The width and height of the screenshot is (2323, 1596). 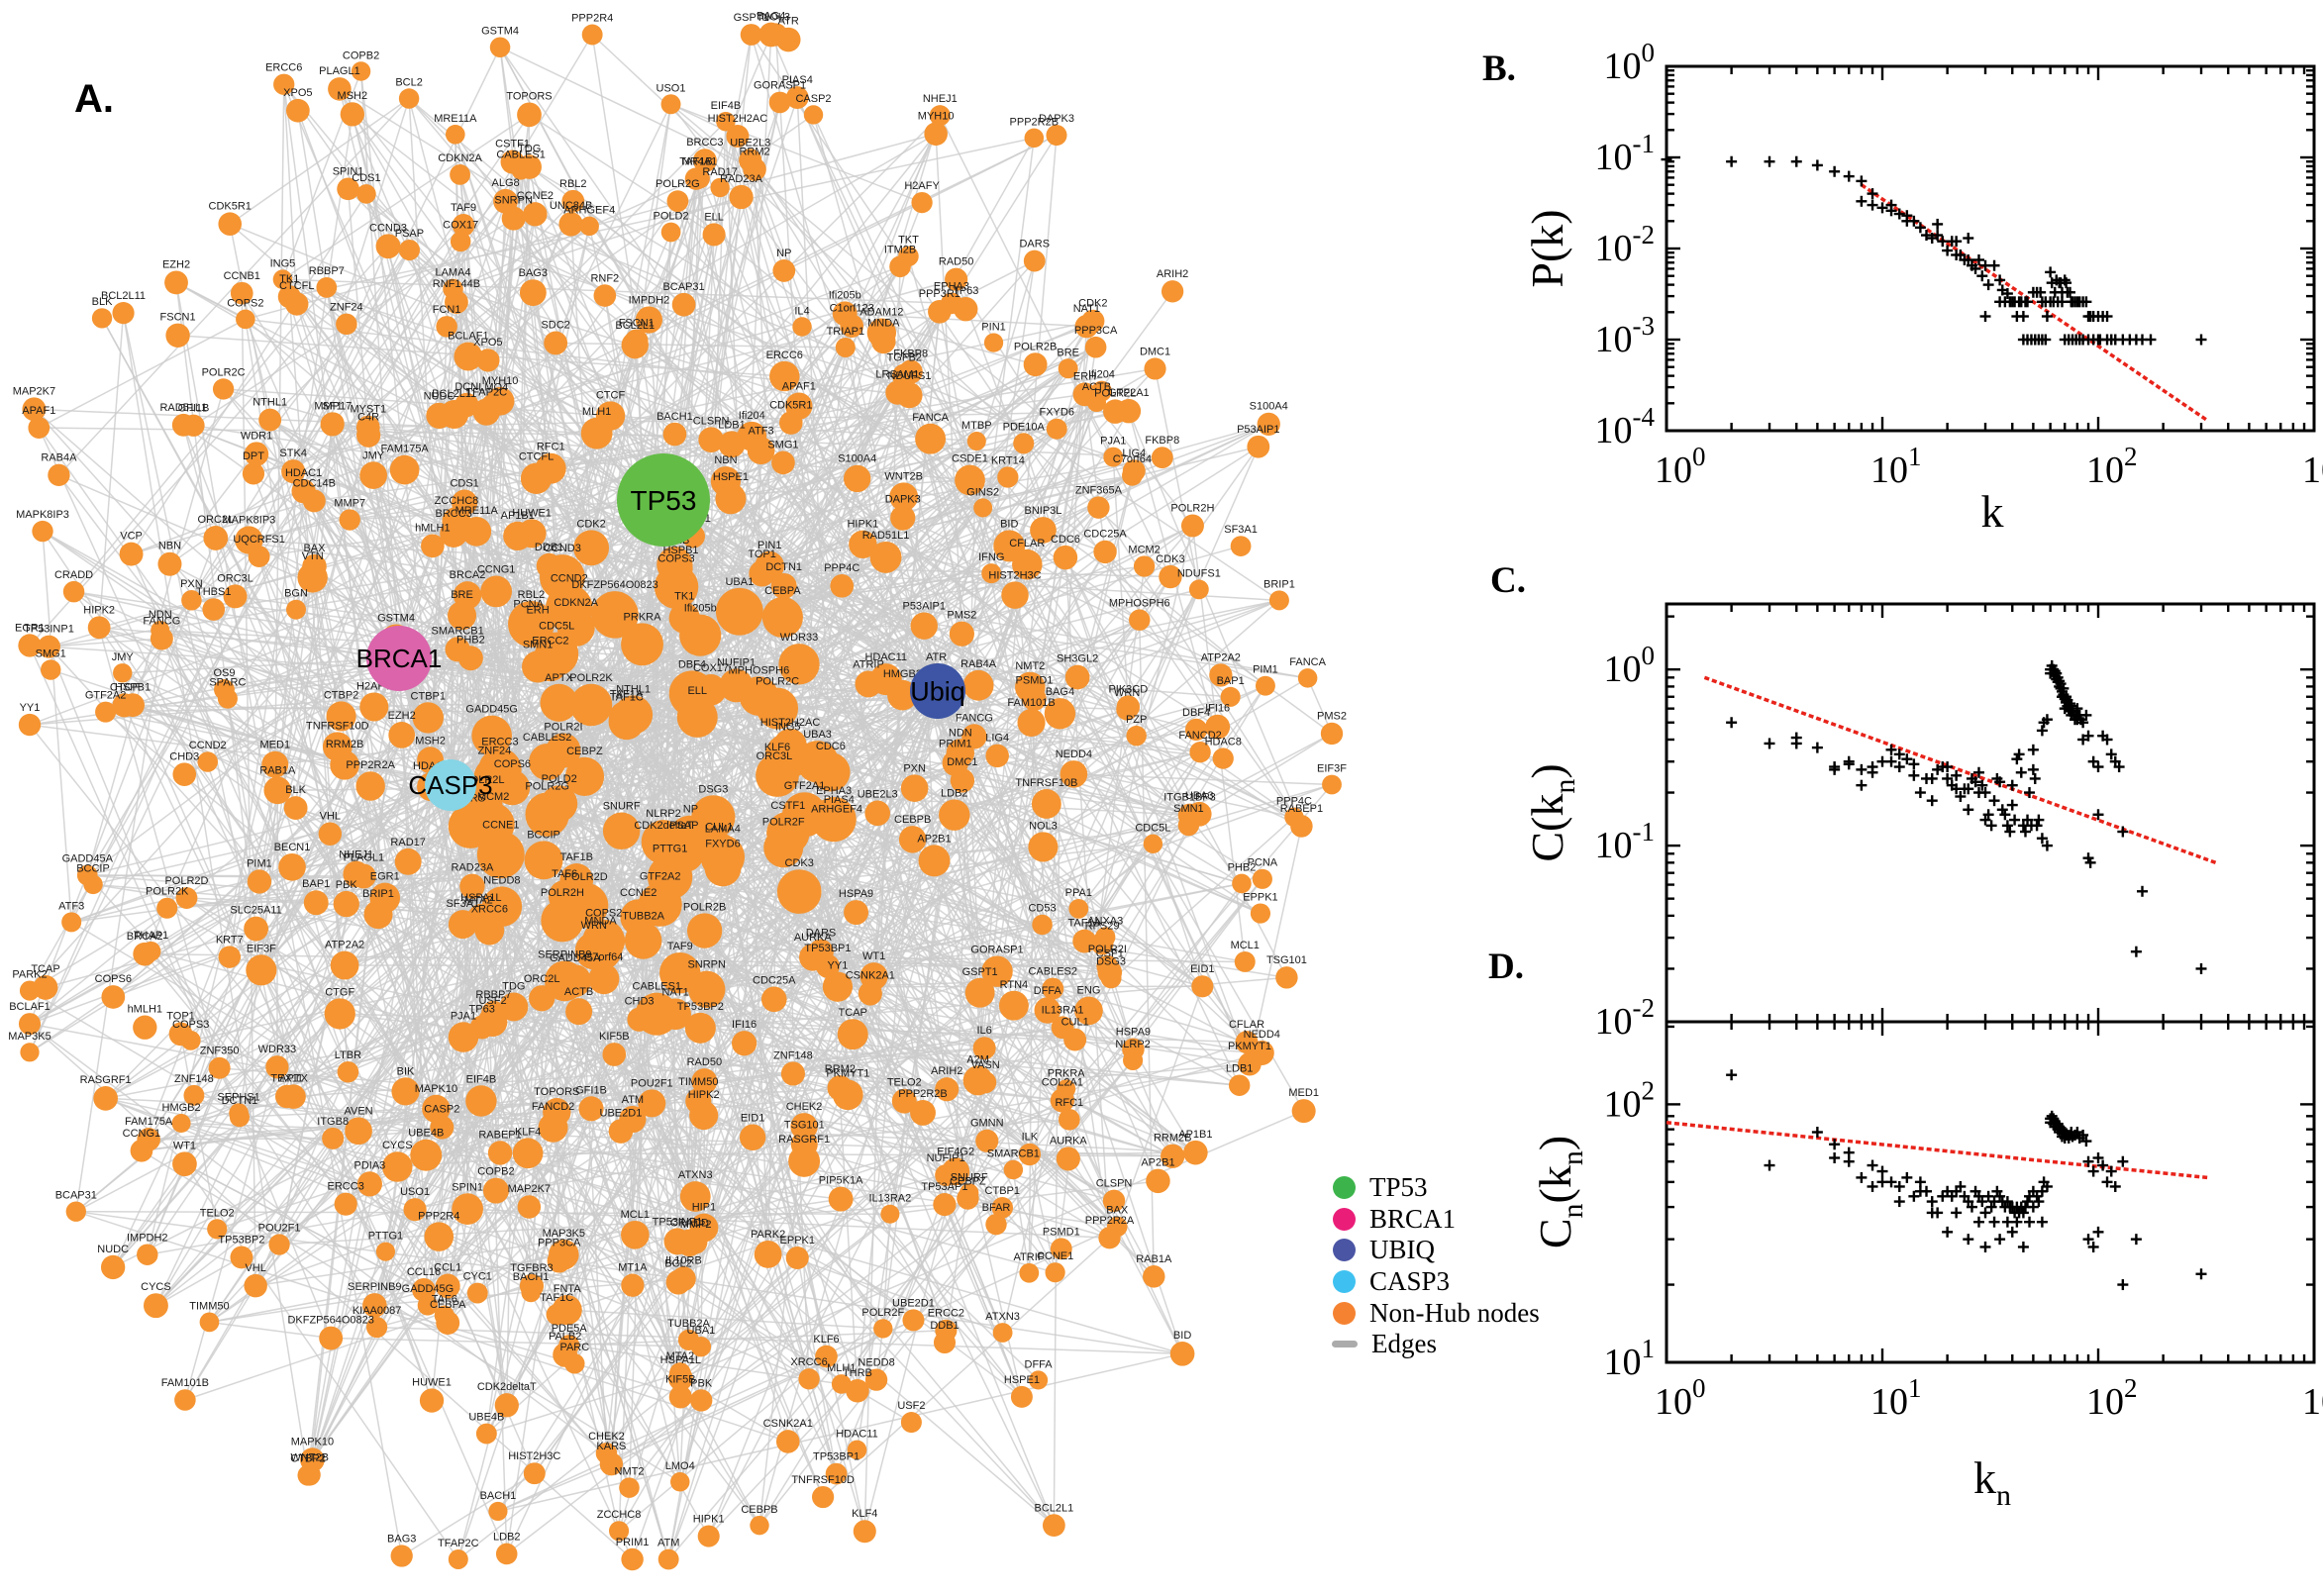 I want to click on network-node-label: UBE4B, so click(x=426, y=1134).